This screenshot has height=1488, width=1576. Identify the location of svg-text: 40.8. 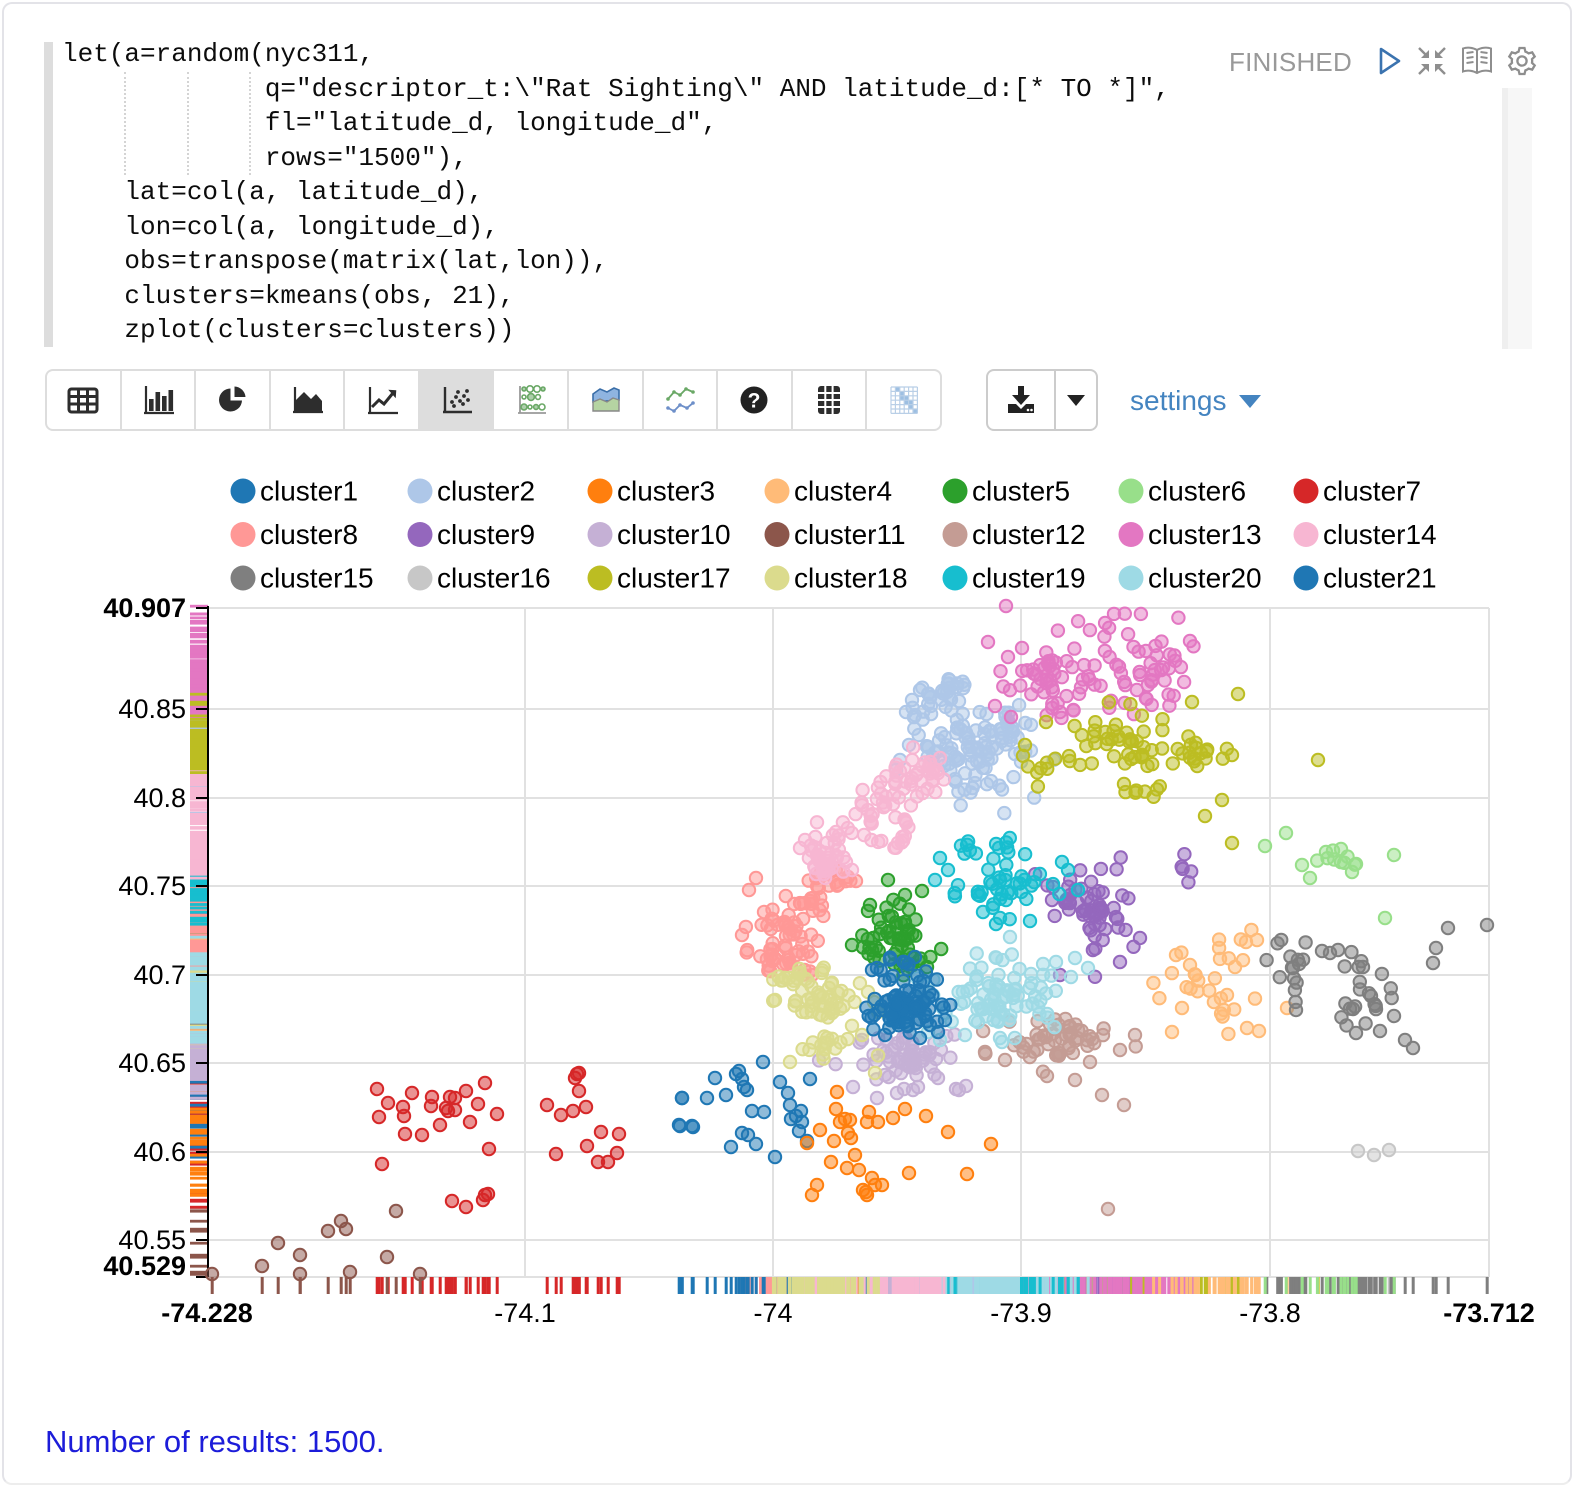
(159, 798).